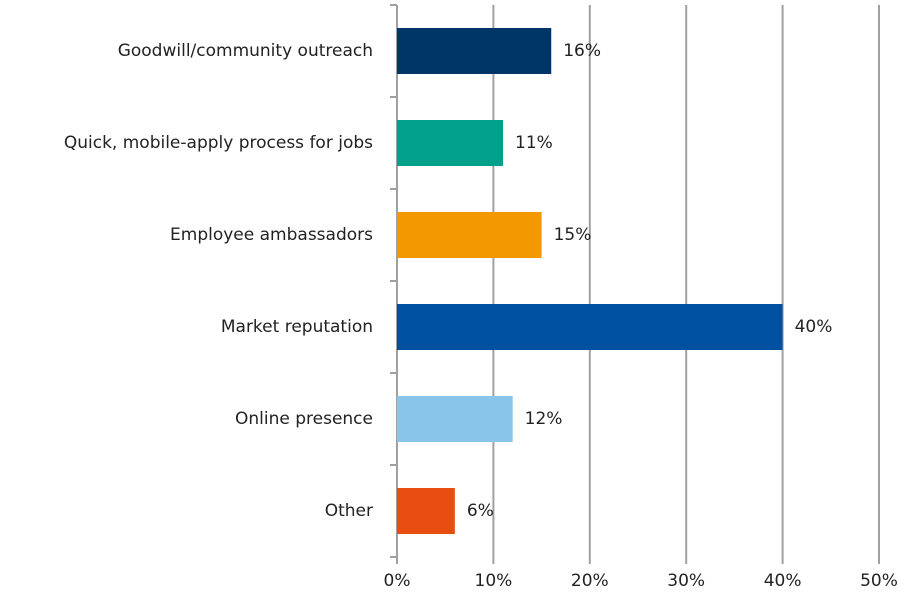 Image resolution: width=899 pixels, height=599 pixels. I want to click on y-tick-label: Market reputation, so click(297, 327).